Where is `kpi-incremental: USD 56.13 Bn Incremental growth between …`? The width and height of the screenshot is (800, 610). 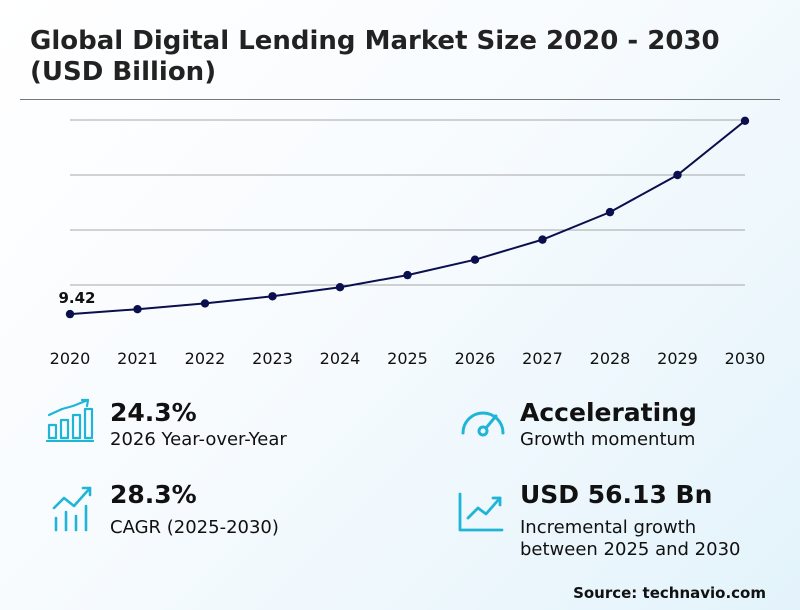 kpi-incremental: USD 56.13 Bn Incremental growth between … is located at coordinates (621, 522).